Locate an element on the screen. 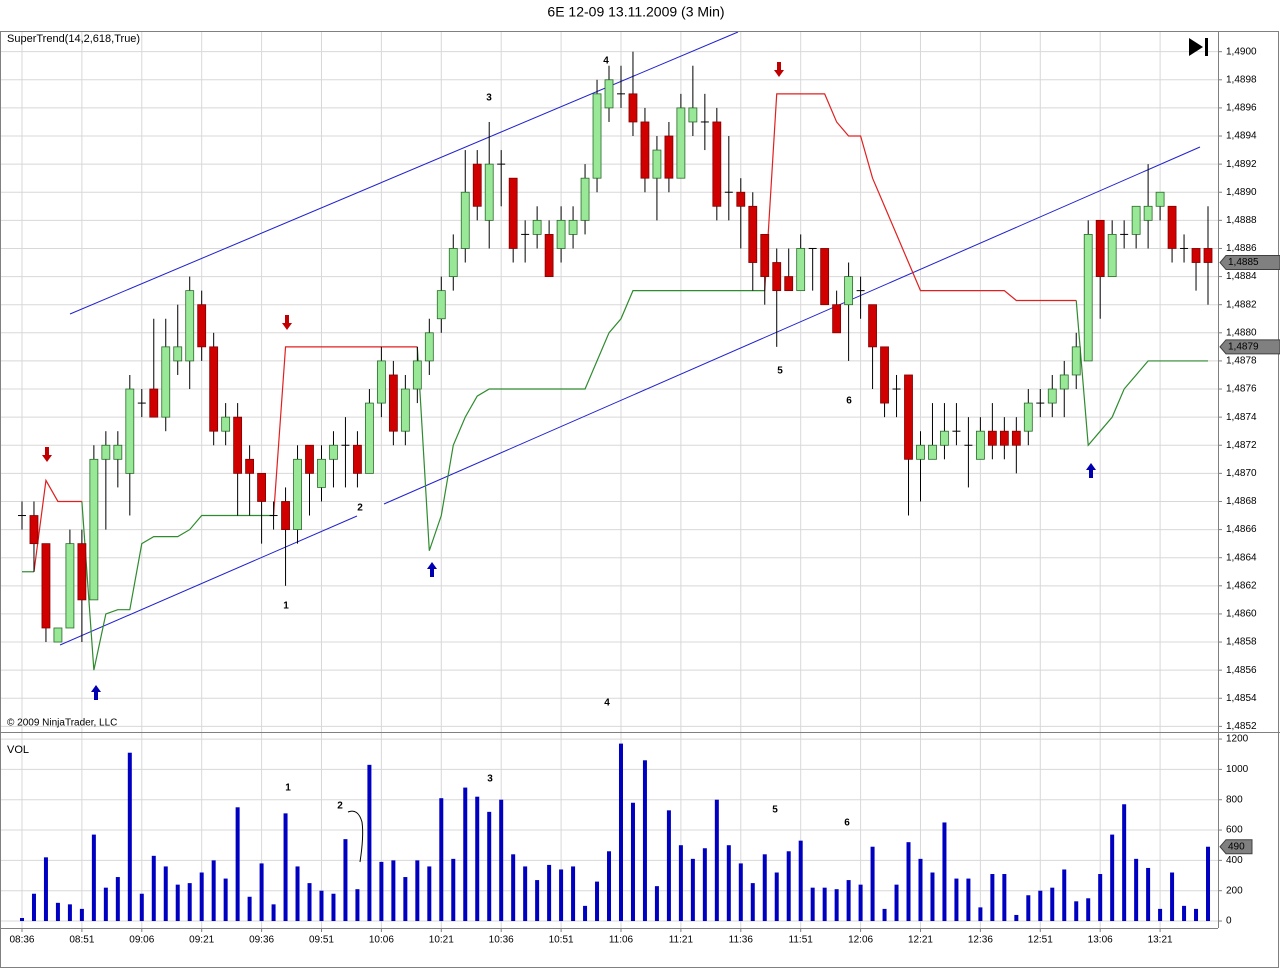  y-tick-label: 1,4870 is located at coordinates (1241, 473).